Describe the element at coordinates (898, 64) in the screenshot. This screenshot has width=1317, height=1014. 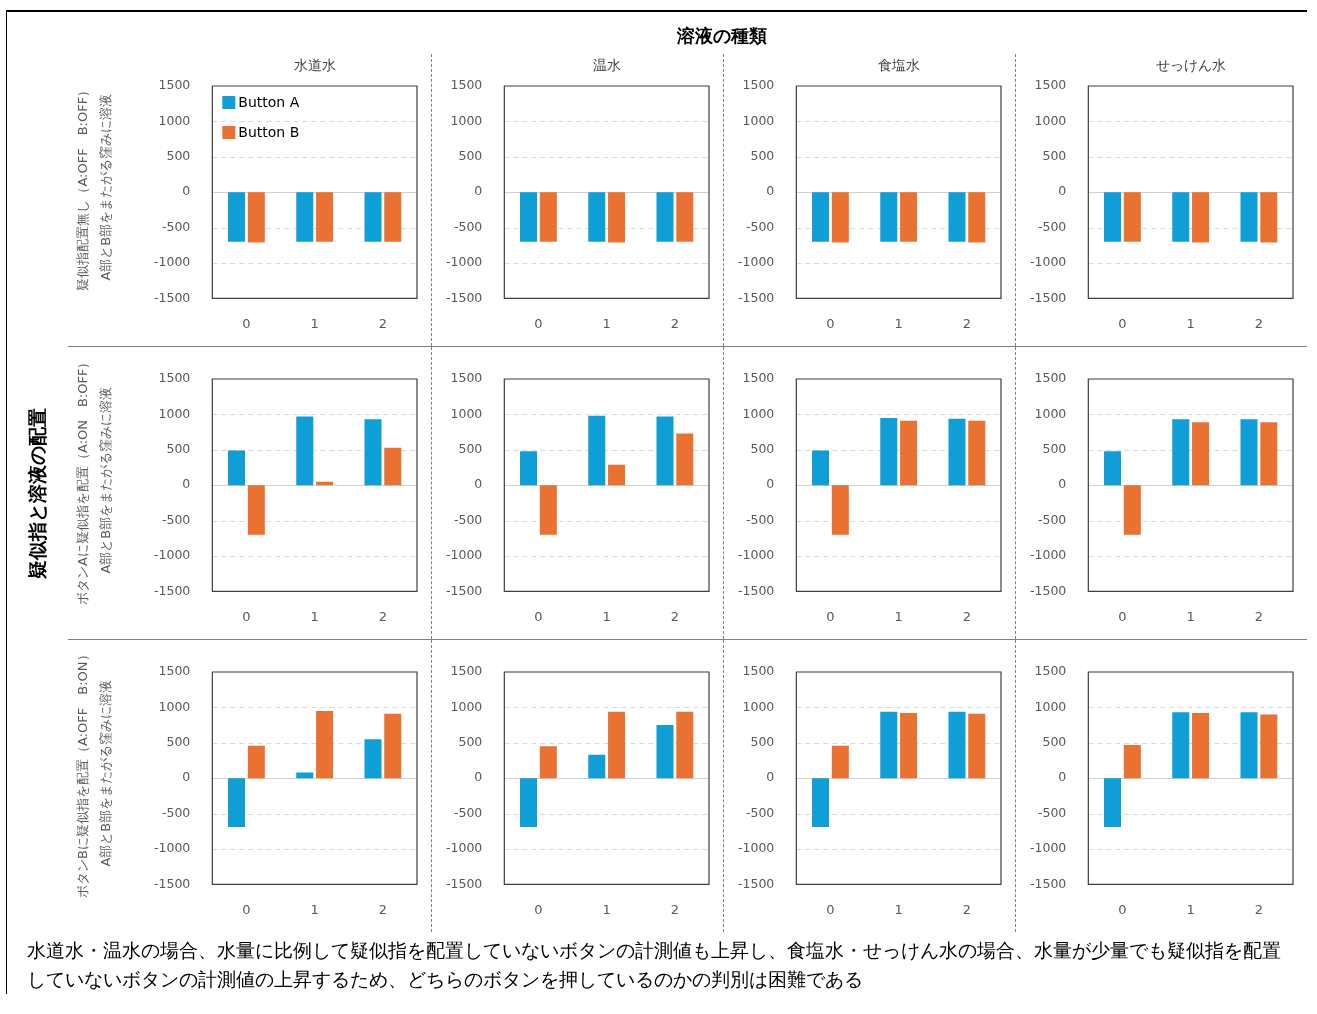
I see `chart-title: 食塩水` at that location.